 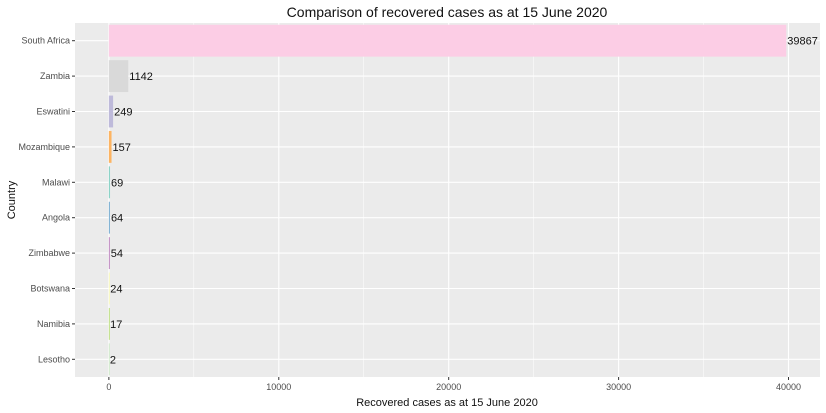 I want to click on data-label: 17, so click(x=116, y=325).